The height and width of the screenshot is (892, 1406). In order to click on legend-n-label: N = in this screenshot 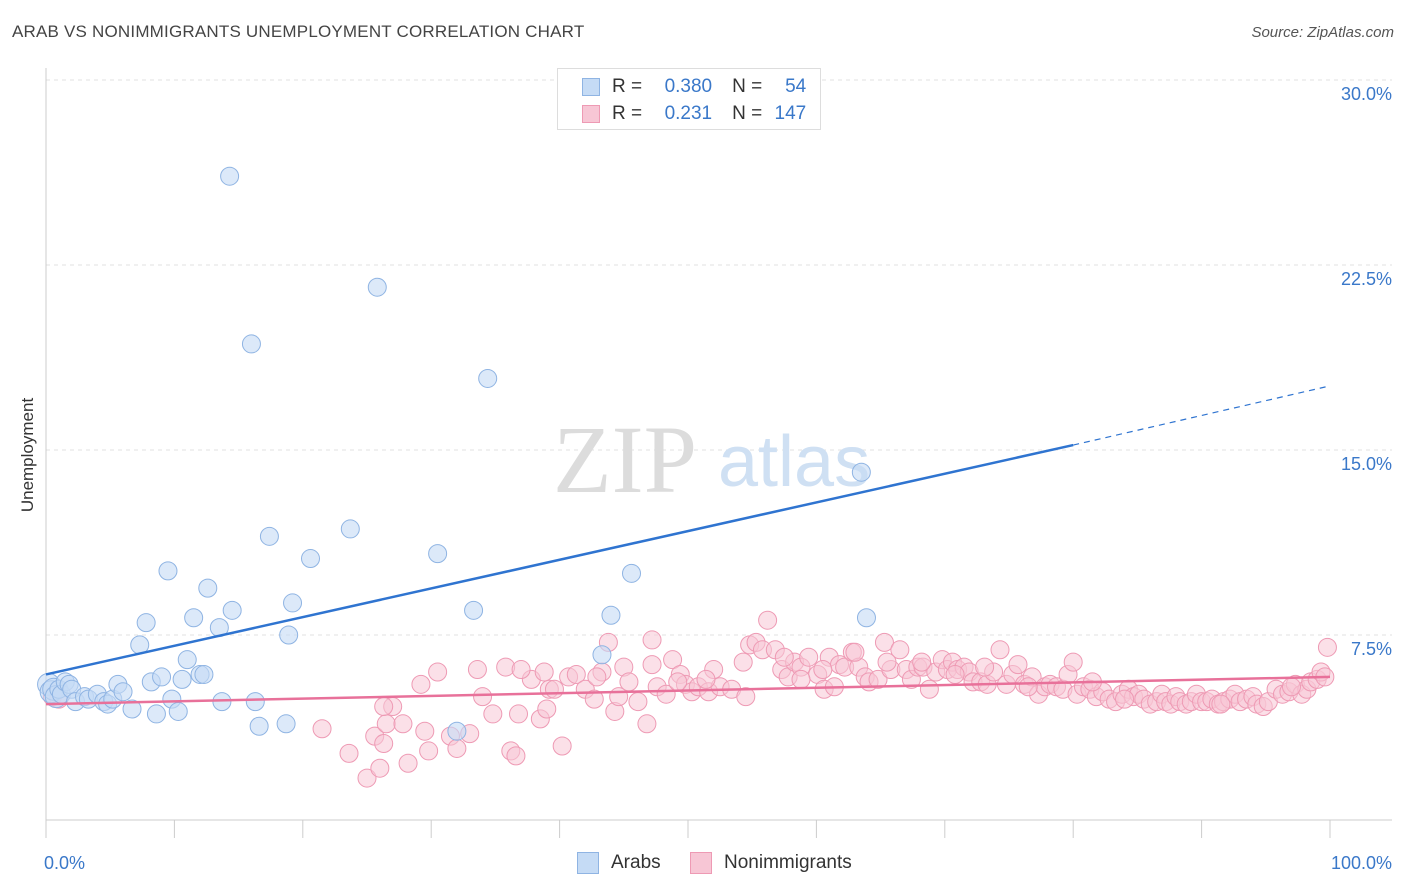, I will do `click(747, 113)`.